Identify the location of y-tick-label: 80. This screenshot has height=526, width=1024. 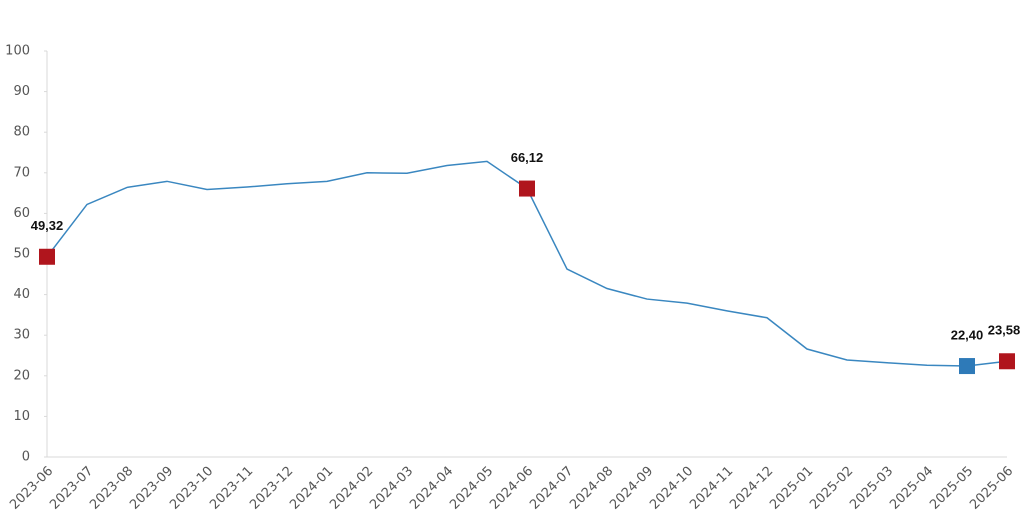
(21, 132).